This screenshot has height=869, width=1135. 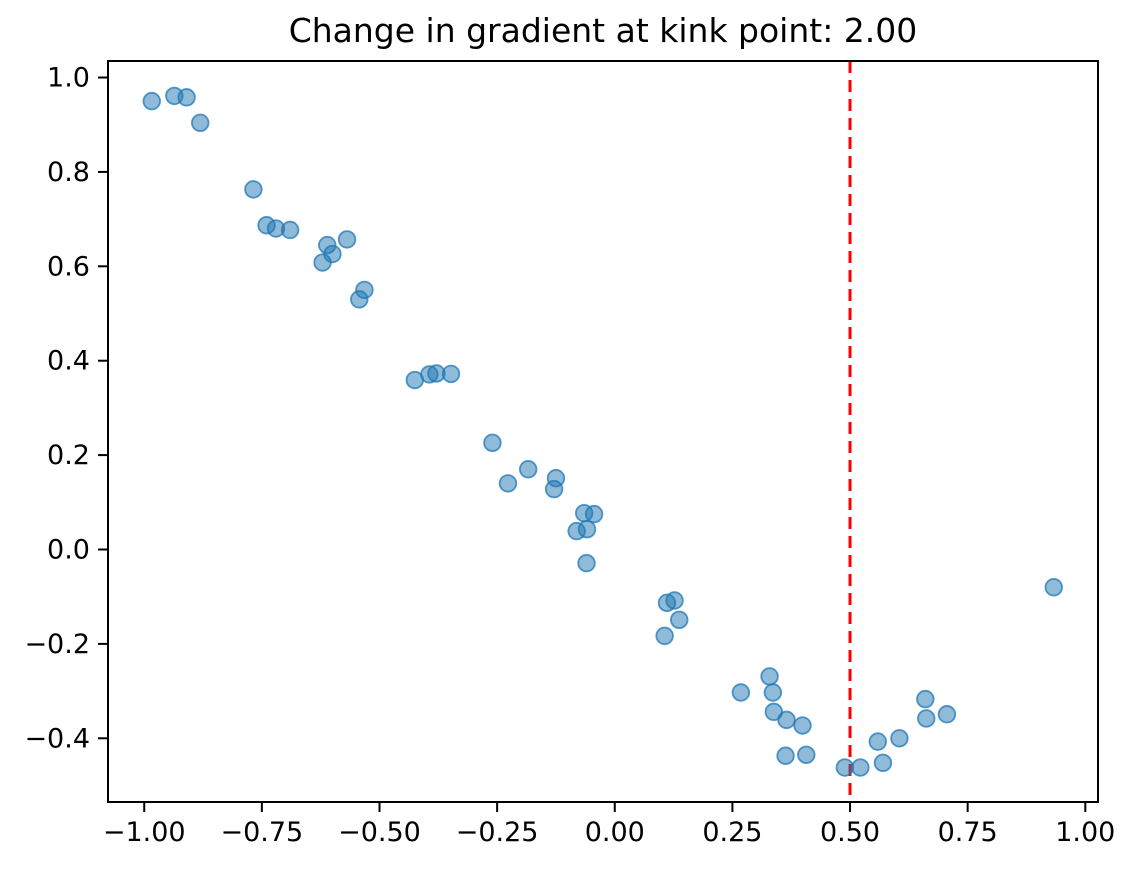 What do you see at coordinates (144, 832) in the screenshot?
I see `x-tick-label: −1.00` at bounding box center [144, 832].